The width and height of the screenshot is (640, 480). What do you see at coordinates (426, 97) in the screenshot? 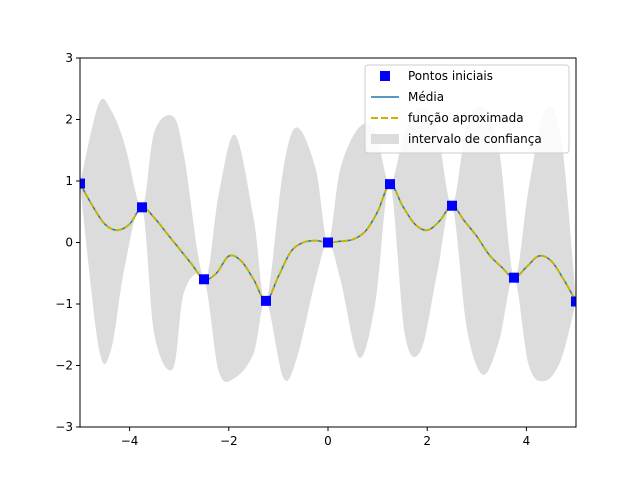
I see `legend-label: Média` at bounding box center [426, 97].